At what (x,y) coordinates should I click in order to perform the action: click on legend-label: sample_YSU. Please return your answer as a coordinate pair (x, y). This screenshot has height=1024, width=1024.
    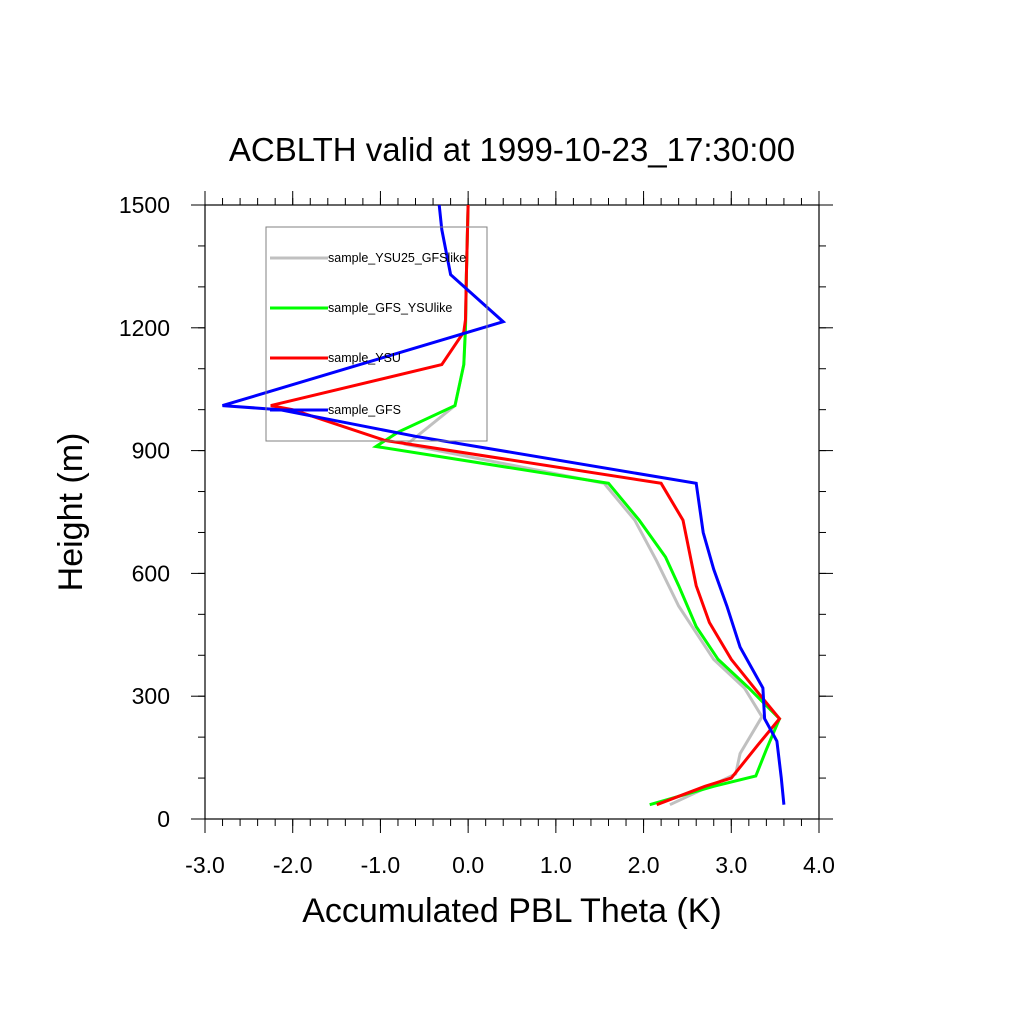
    Looking at the image, I should click on (364, 358).